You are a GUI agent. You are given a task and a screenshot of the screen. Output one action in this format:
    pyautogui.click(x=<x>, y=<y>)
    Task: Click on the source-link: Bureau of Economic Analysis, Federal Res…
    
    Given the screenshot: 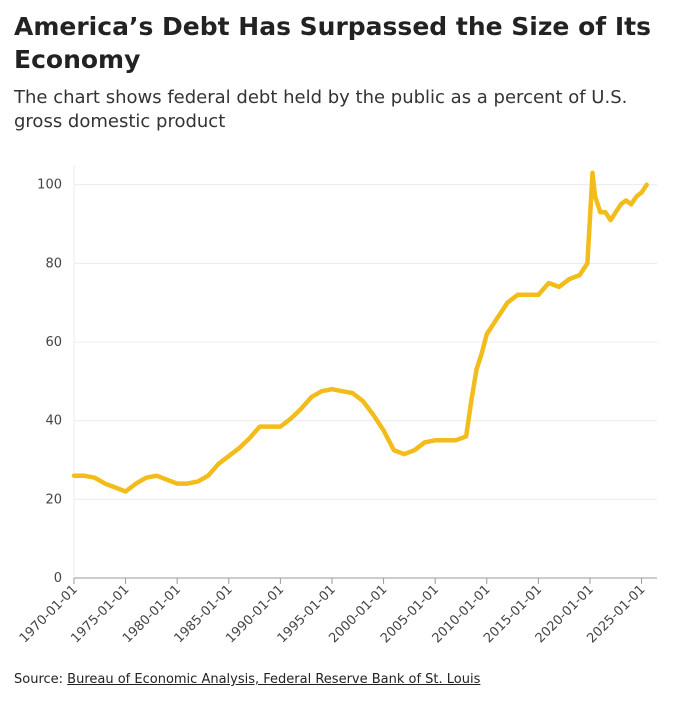 What is the action you would take?
    pyautogui.click(x=274, y=679)
    